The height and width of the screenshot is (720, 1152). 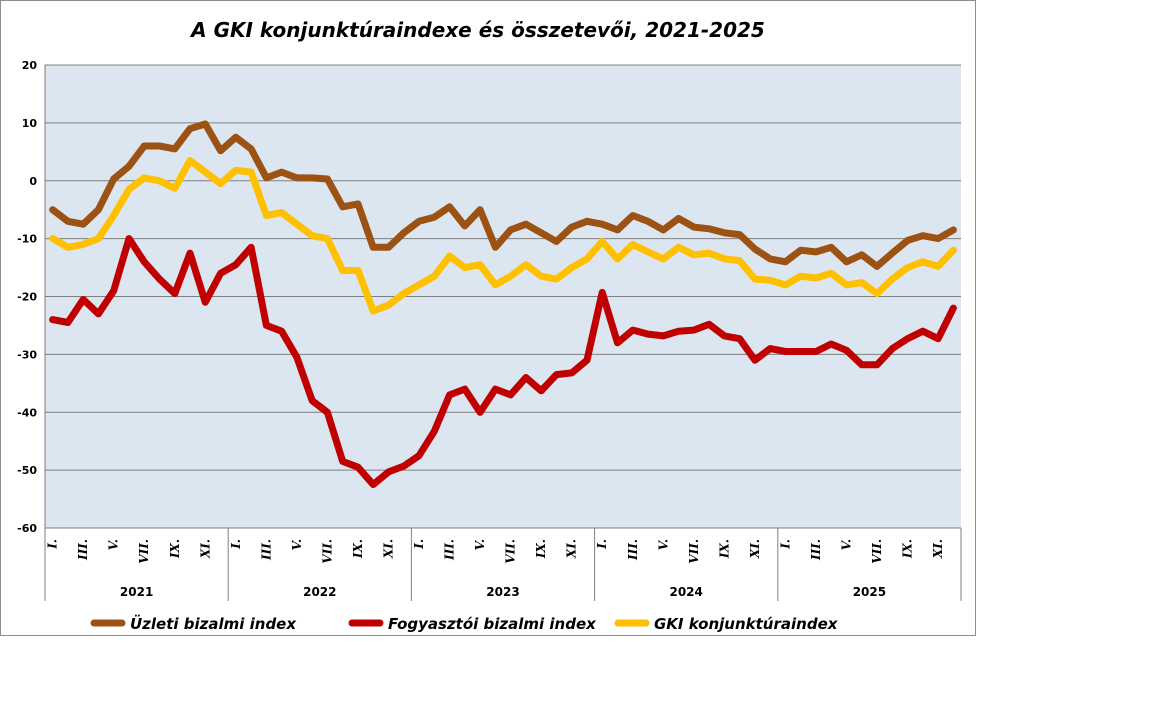 What do you see at coordinates (492, 624) in the screenshot?
I see `legend-label: Fogyasztói bizalmi index` at bounding box center [492, 624].